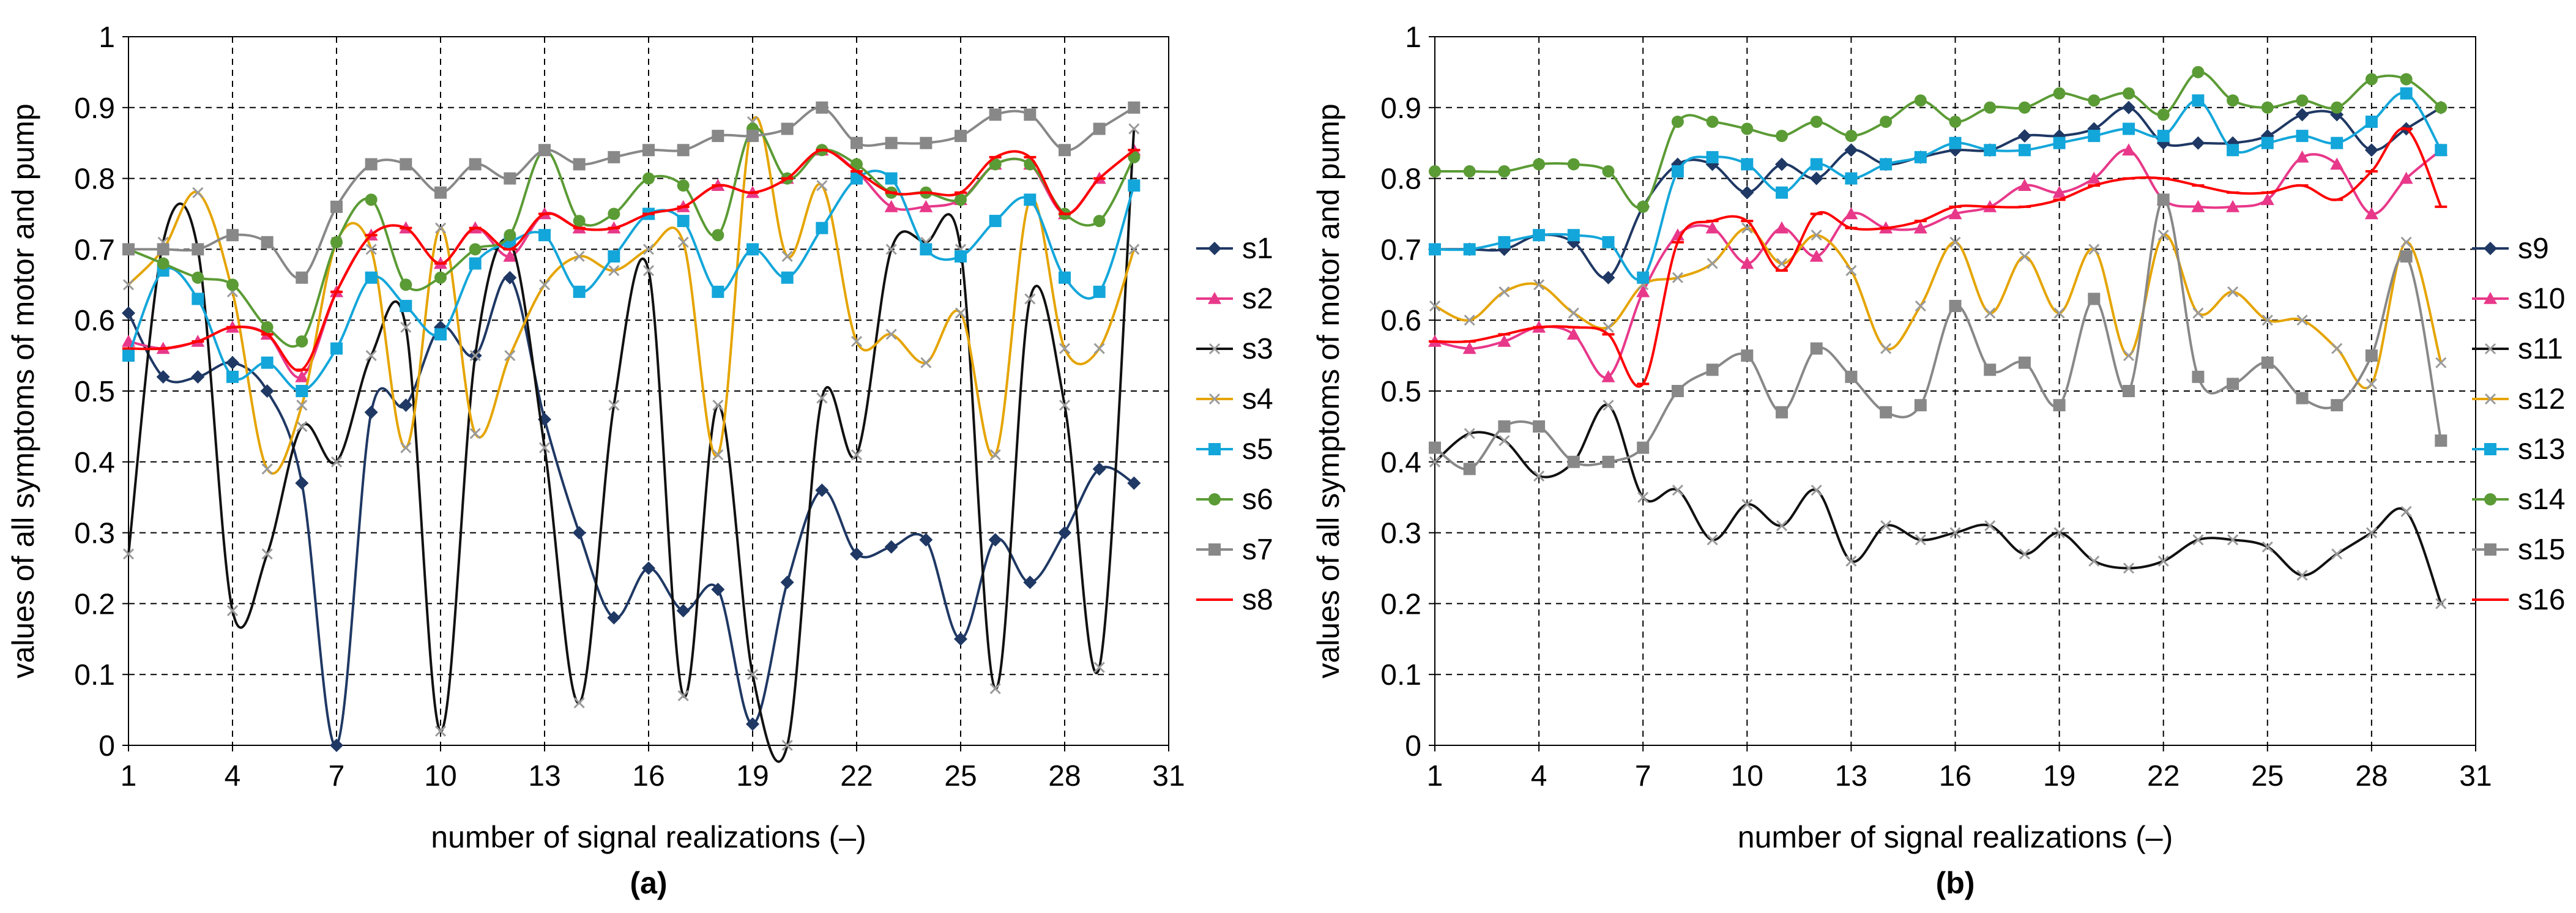 This screenshot has height=913, width=2576. Describe the element at coordinates (632, 192) in the screenshot. I see `series-s7` at that location.